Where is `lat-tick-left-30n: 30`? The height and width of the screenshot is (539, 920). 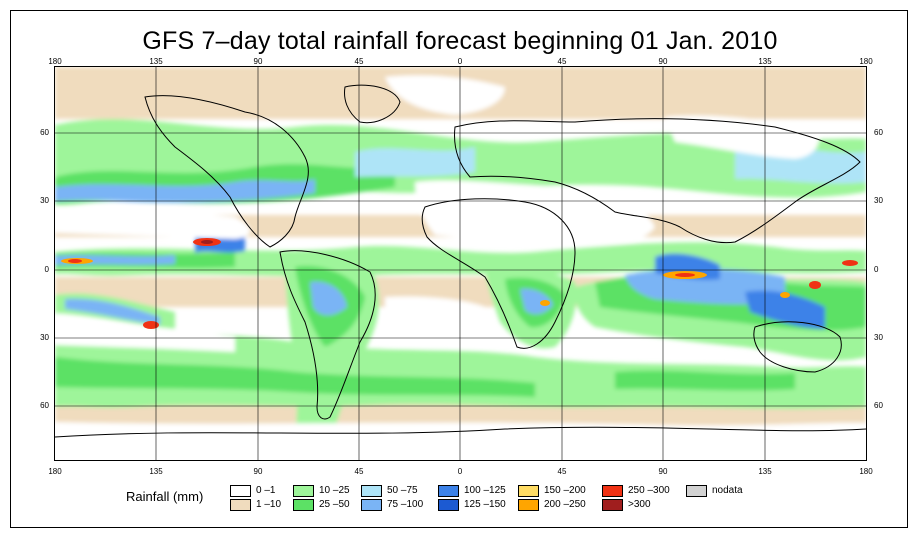
lat-tick-left-30n: 30 is located at coordinates (44, 200).